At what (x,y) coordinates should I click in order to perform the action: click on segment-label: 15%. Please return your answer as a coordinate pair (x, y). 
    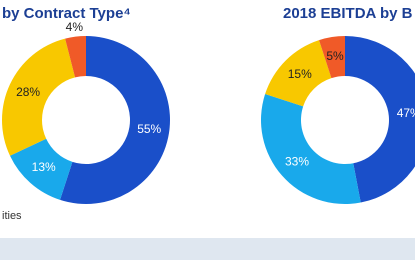
    Looking at the image, I should click on (300, 74).